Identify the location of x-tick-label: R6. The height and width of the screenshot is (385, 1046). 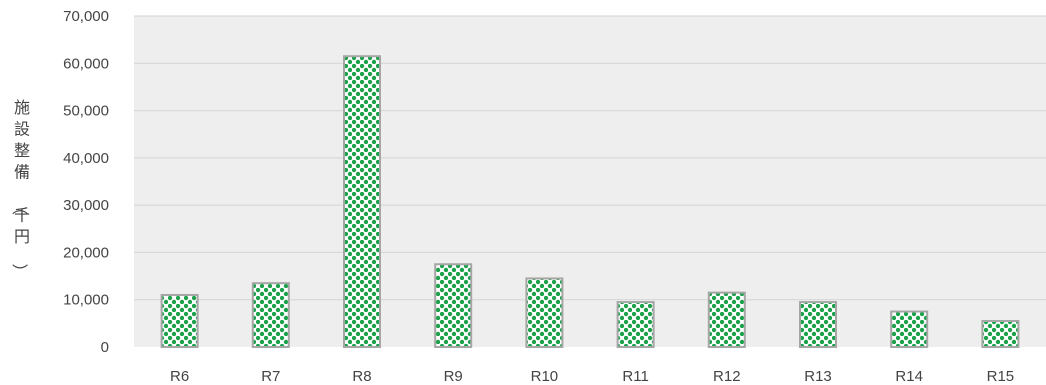
(179, 376).